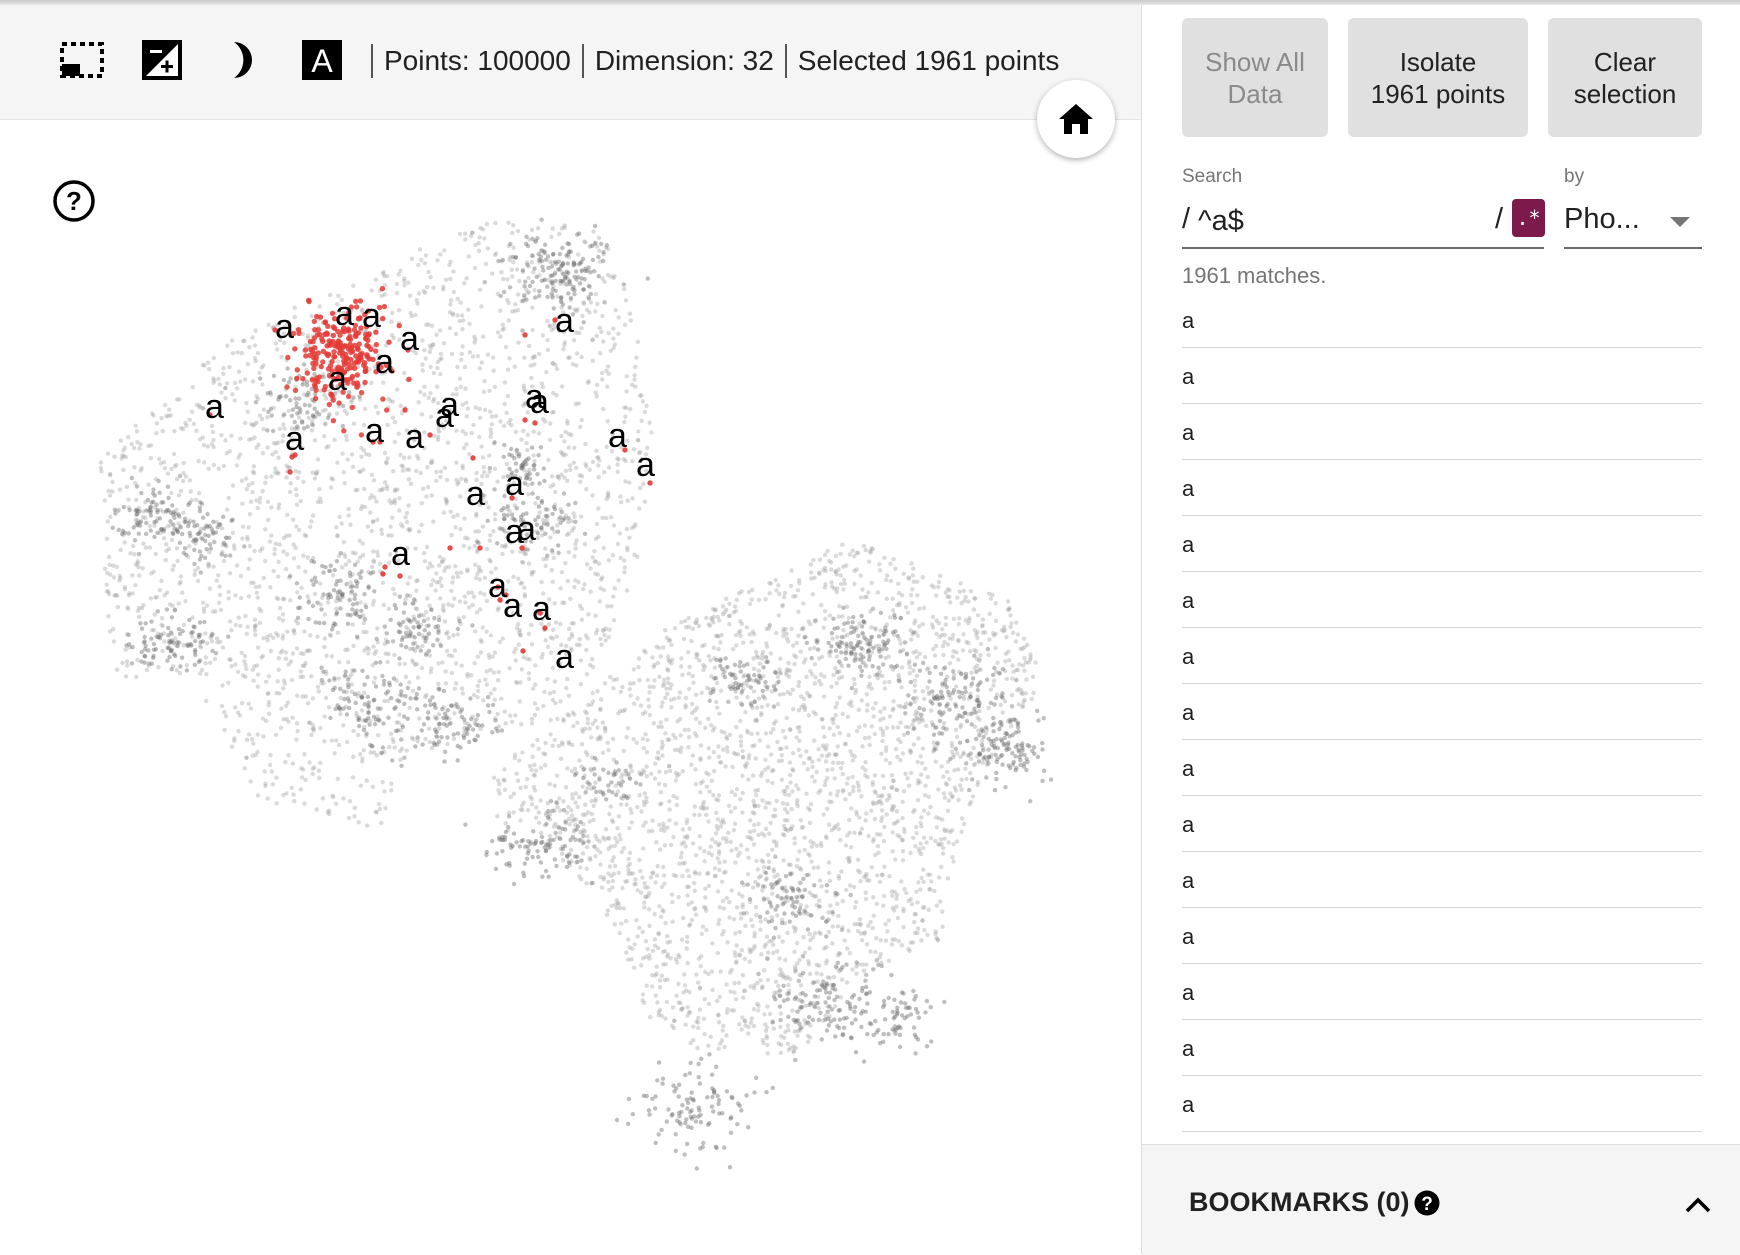 The image size is (1740, 1255). Describe the element at coordinates (74, 201) in the screenshot. I see `help-icon: ?` at that location.